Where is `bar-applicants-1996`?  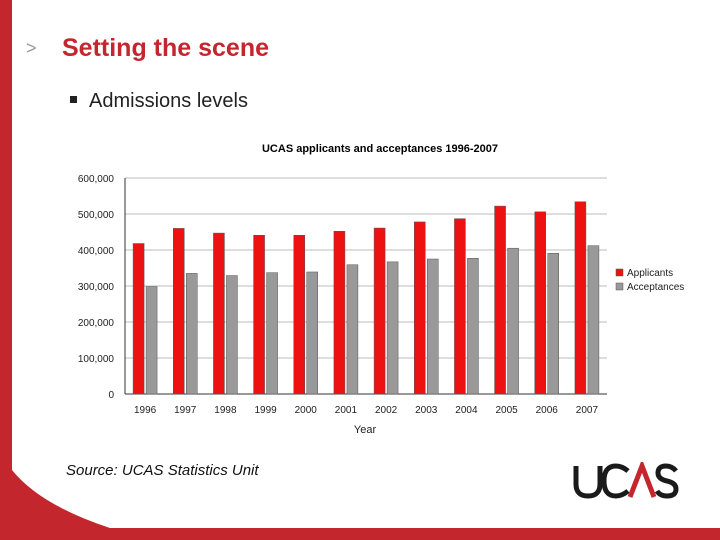 bar-applicants-1996 is located at coordinates (138, 319).